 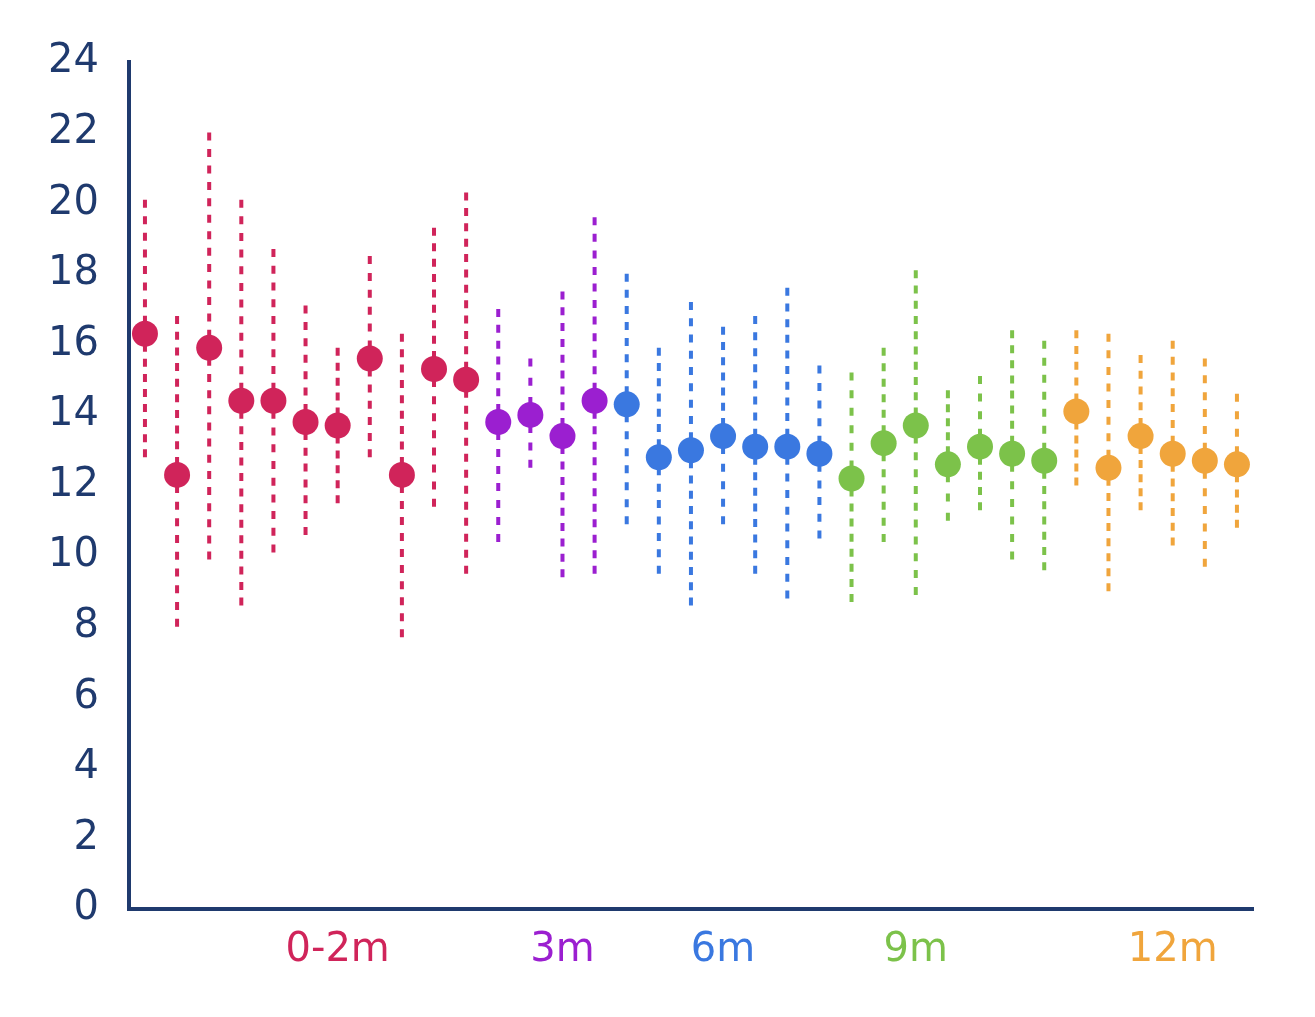 I want to click on y-tick-label: 12, so click(x=73, y=481).